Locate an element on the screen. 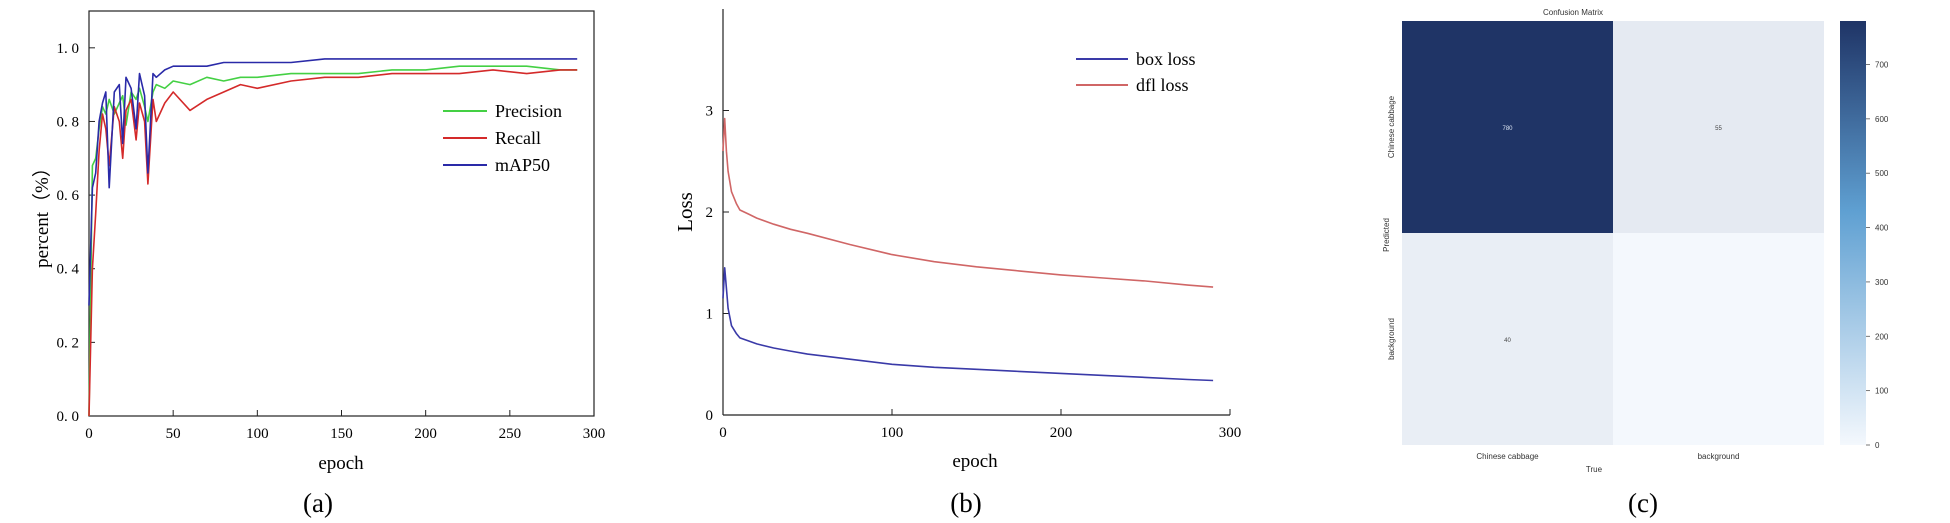 The height and width of the screenshot is (523, 1950). panel-a-legend-label-precision: Precision is located at coordinates (528, 111).